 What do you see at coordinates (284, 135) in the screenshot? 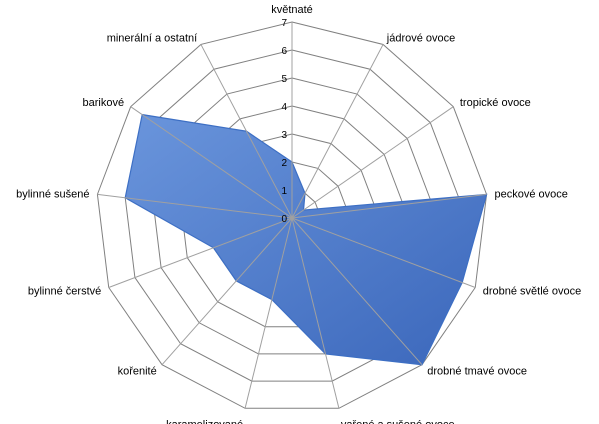
I see `tick-label-3: 3` at bounding box center [284, 135].